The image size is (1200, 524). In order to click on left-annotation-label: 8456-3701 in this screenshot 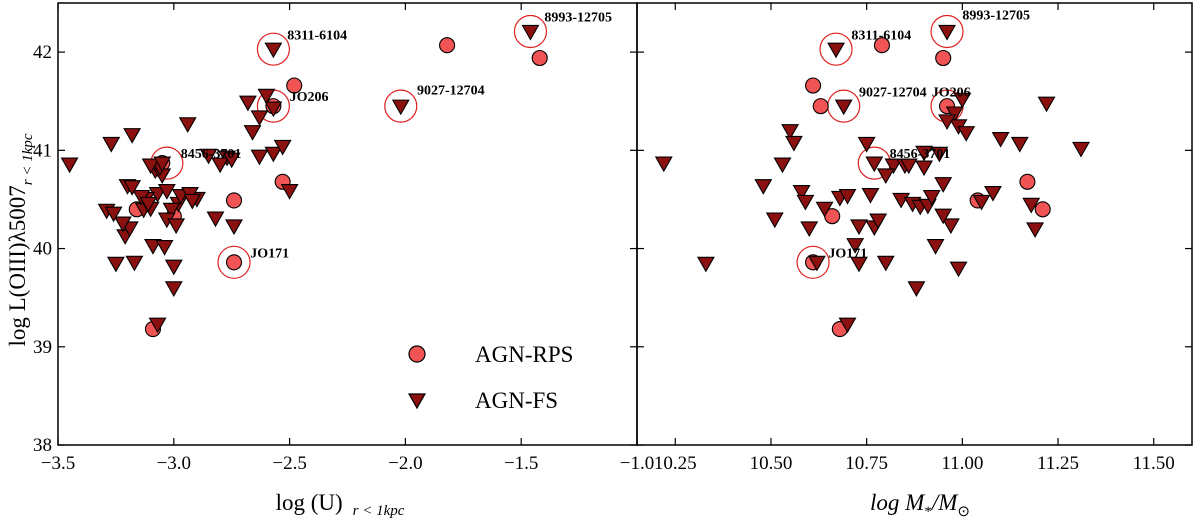, I will do `click(211, 154)`.